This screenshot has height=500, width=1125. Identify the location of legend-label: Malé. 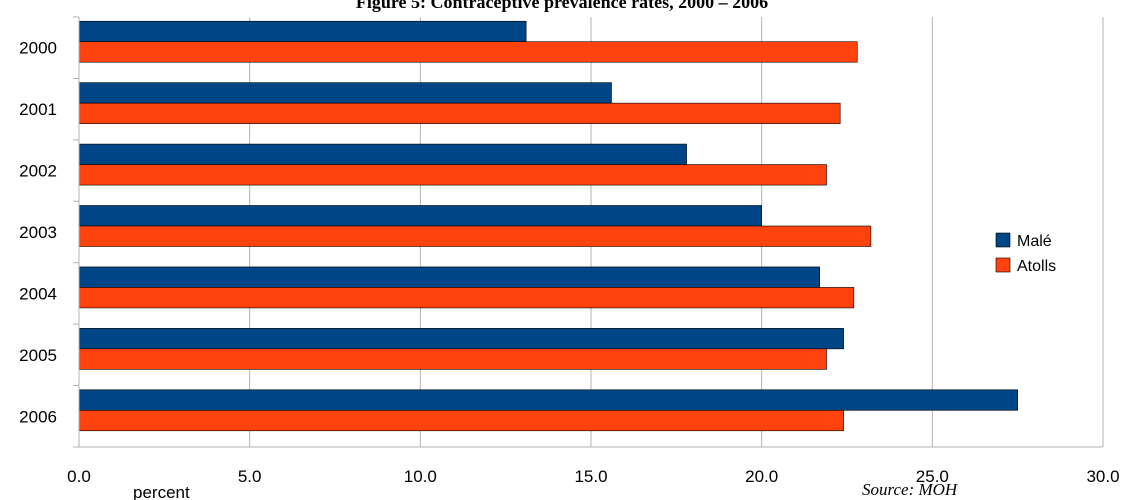
(1034, 241).